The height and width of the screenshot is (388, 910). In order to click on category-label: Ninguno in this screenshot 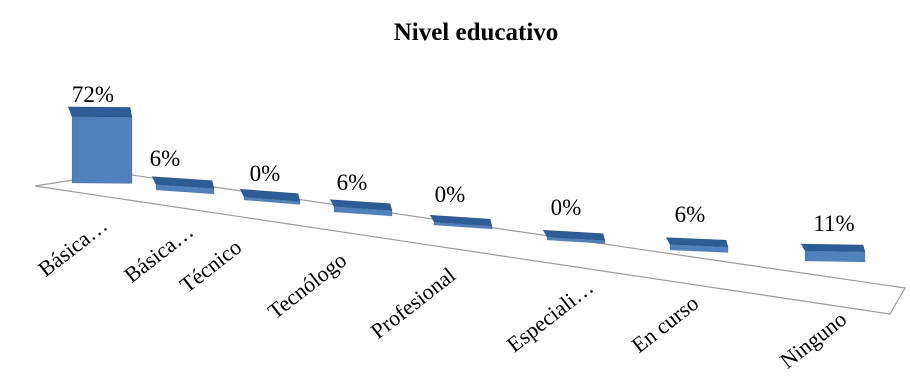, I will do `click(813, 339)`.